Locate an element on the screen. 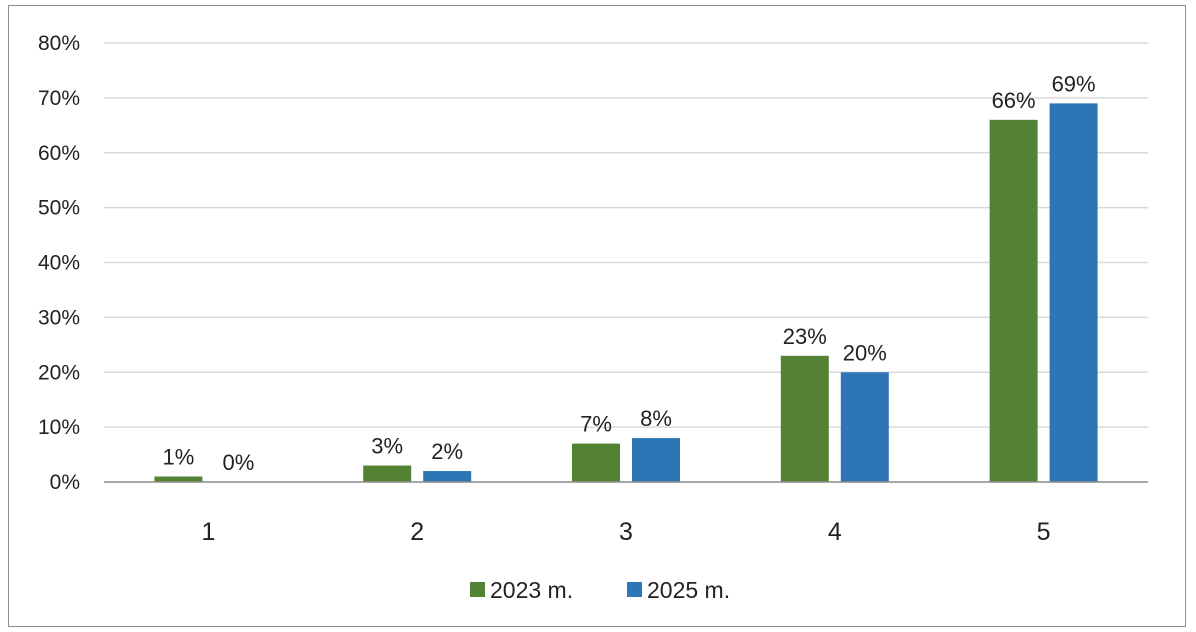 The width and height of the screenshot is (1196, 632). bar-series1-cat4 is located at coordinates (804, 418).